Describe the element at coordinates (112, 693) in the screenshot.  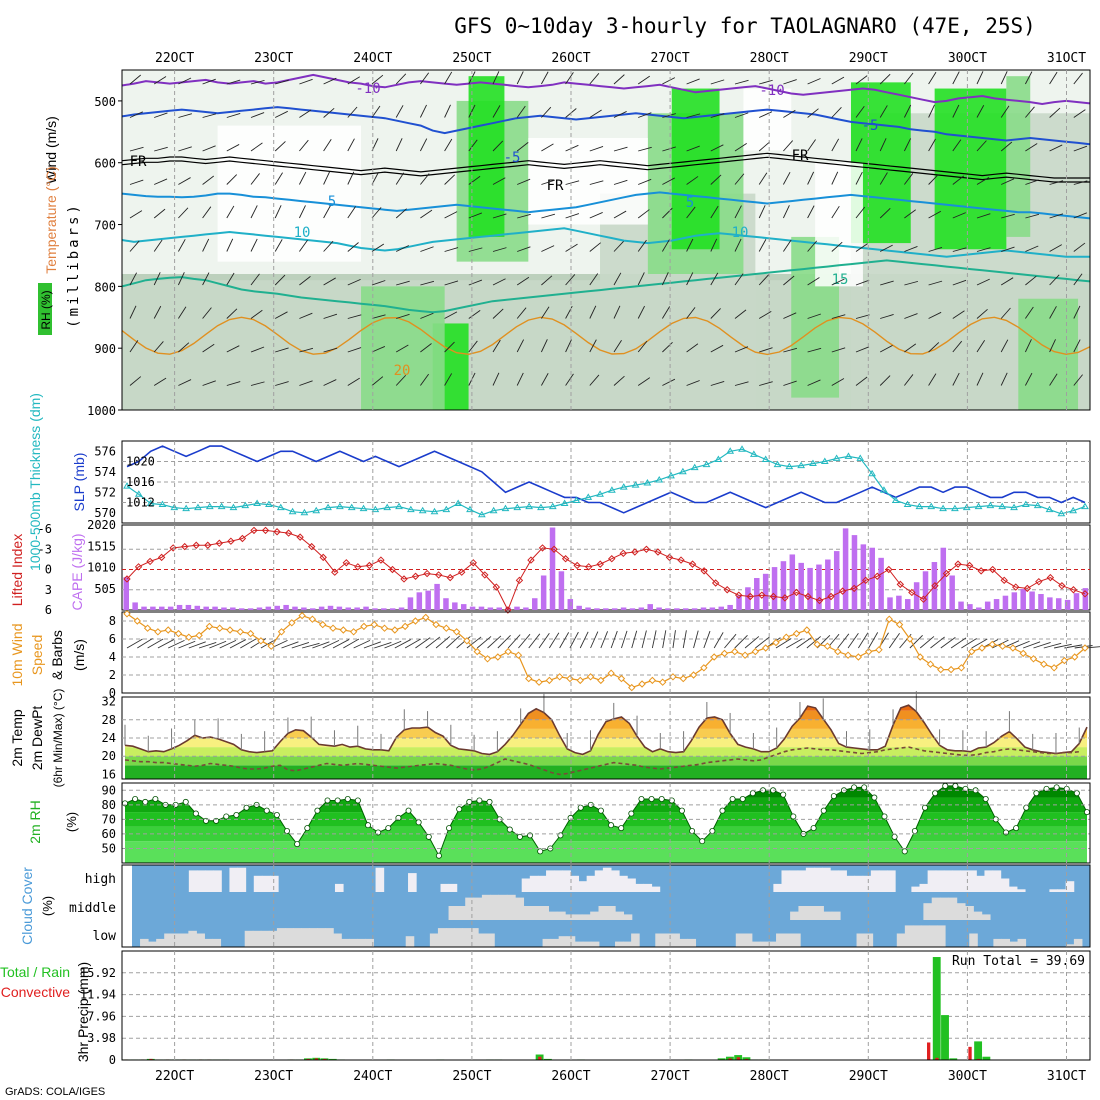
I see `wind-tick: 0` at that location.